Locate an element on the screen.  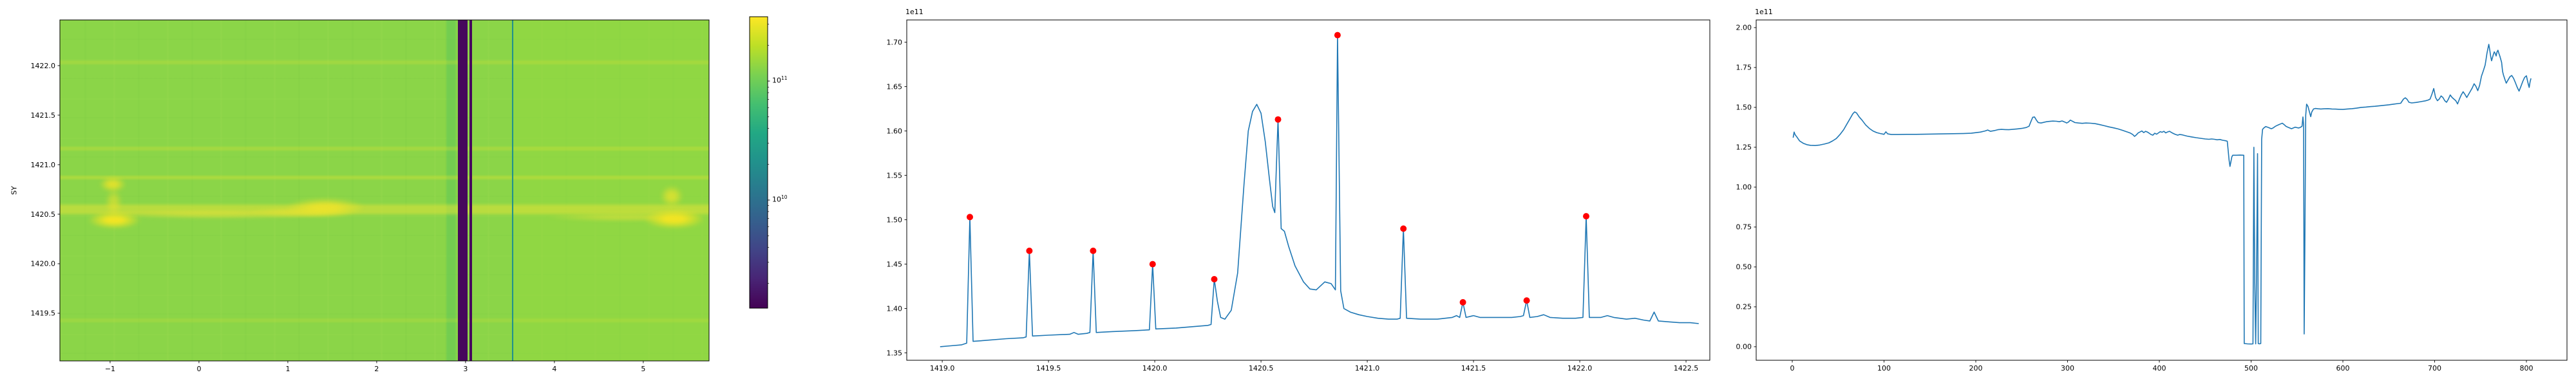
timeseries-y-tick-label: 1.50 is located at coordinates (1744, 108).